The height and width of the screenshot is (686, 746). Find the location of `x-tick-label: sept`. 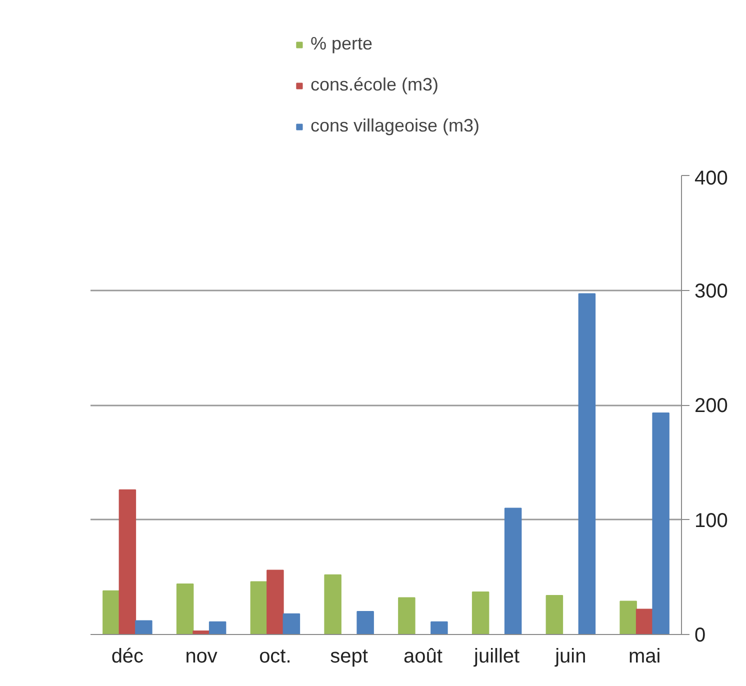

x-tick-label: sept is located at coordinates (349, 657).